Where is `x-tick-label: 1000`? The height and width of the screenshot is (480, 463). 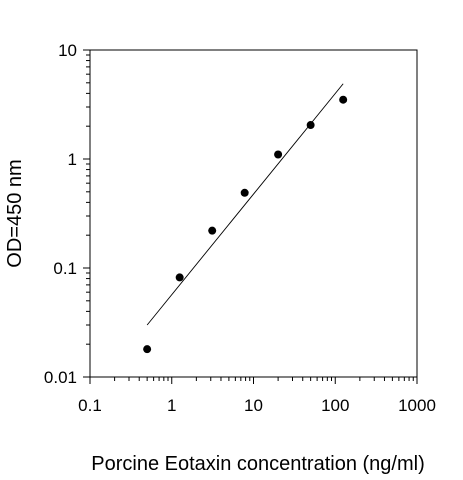
x-tick-label: 1000 is located at coordinates (417, 405).